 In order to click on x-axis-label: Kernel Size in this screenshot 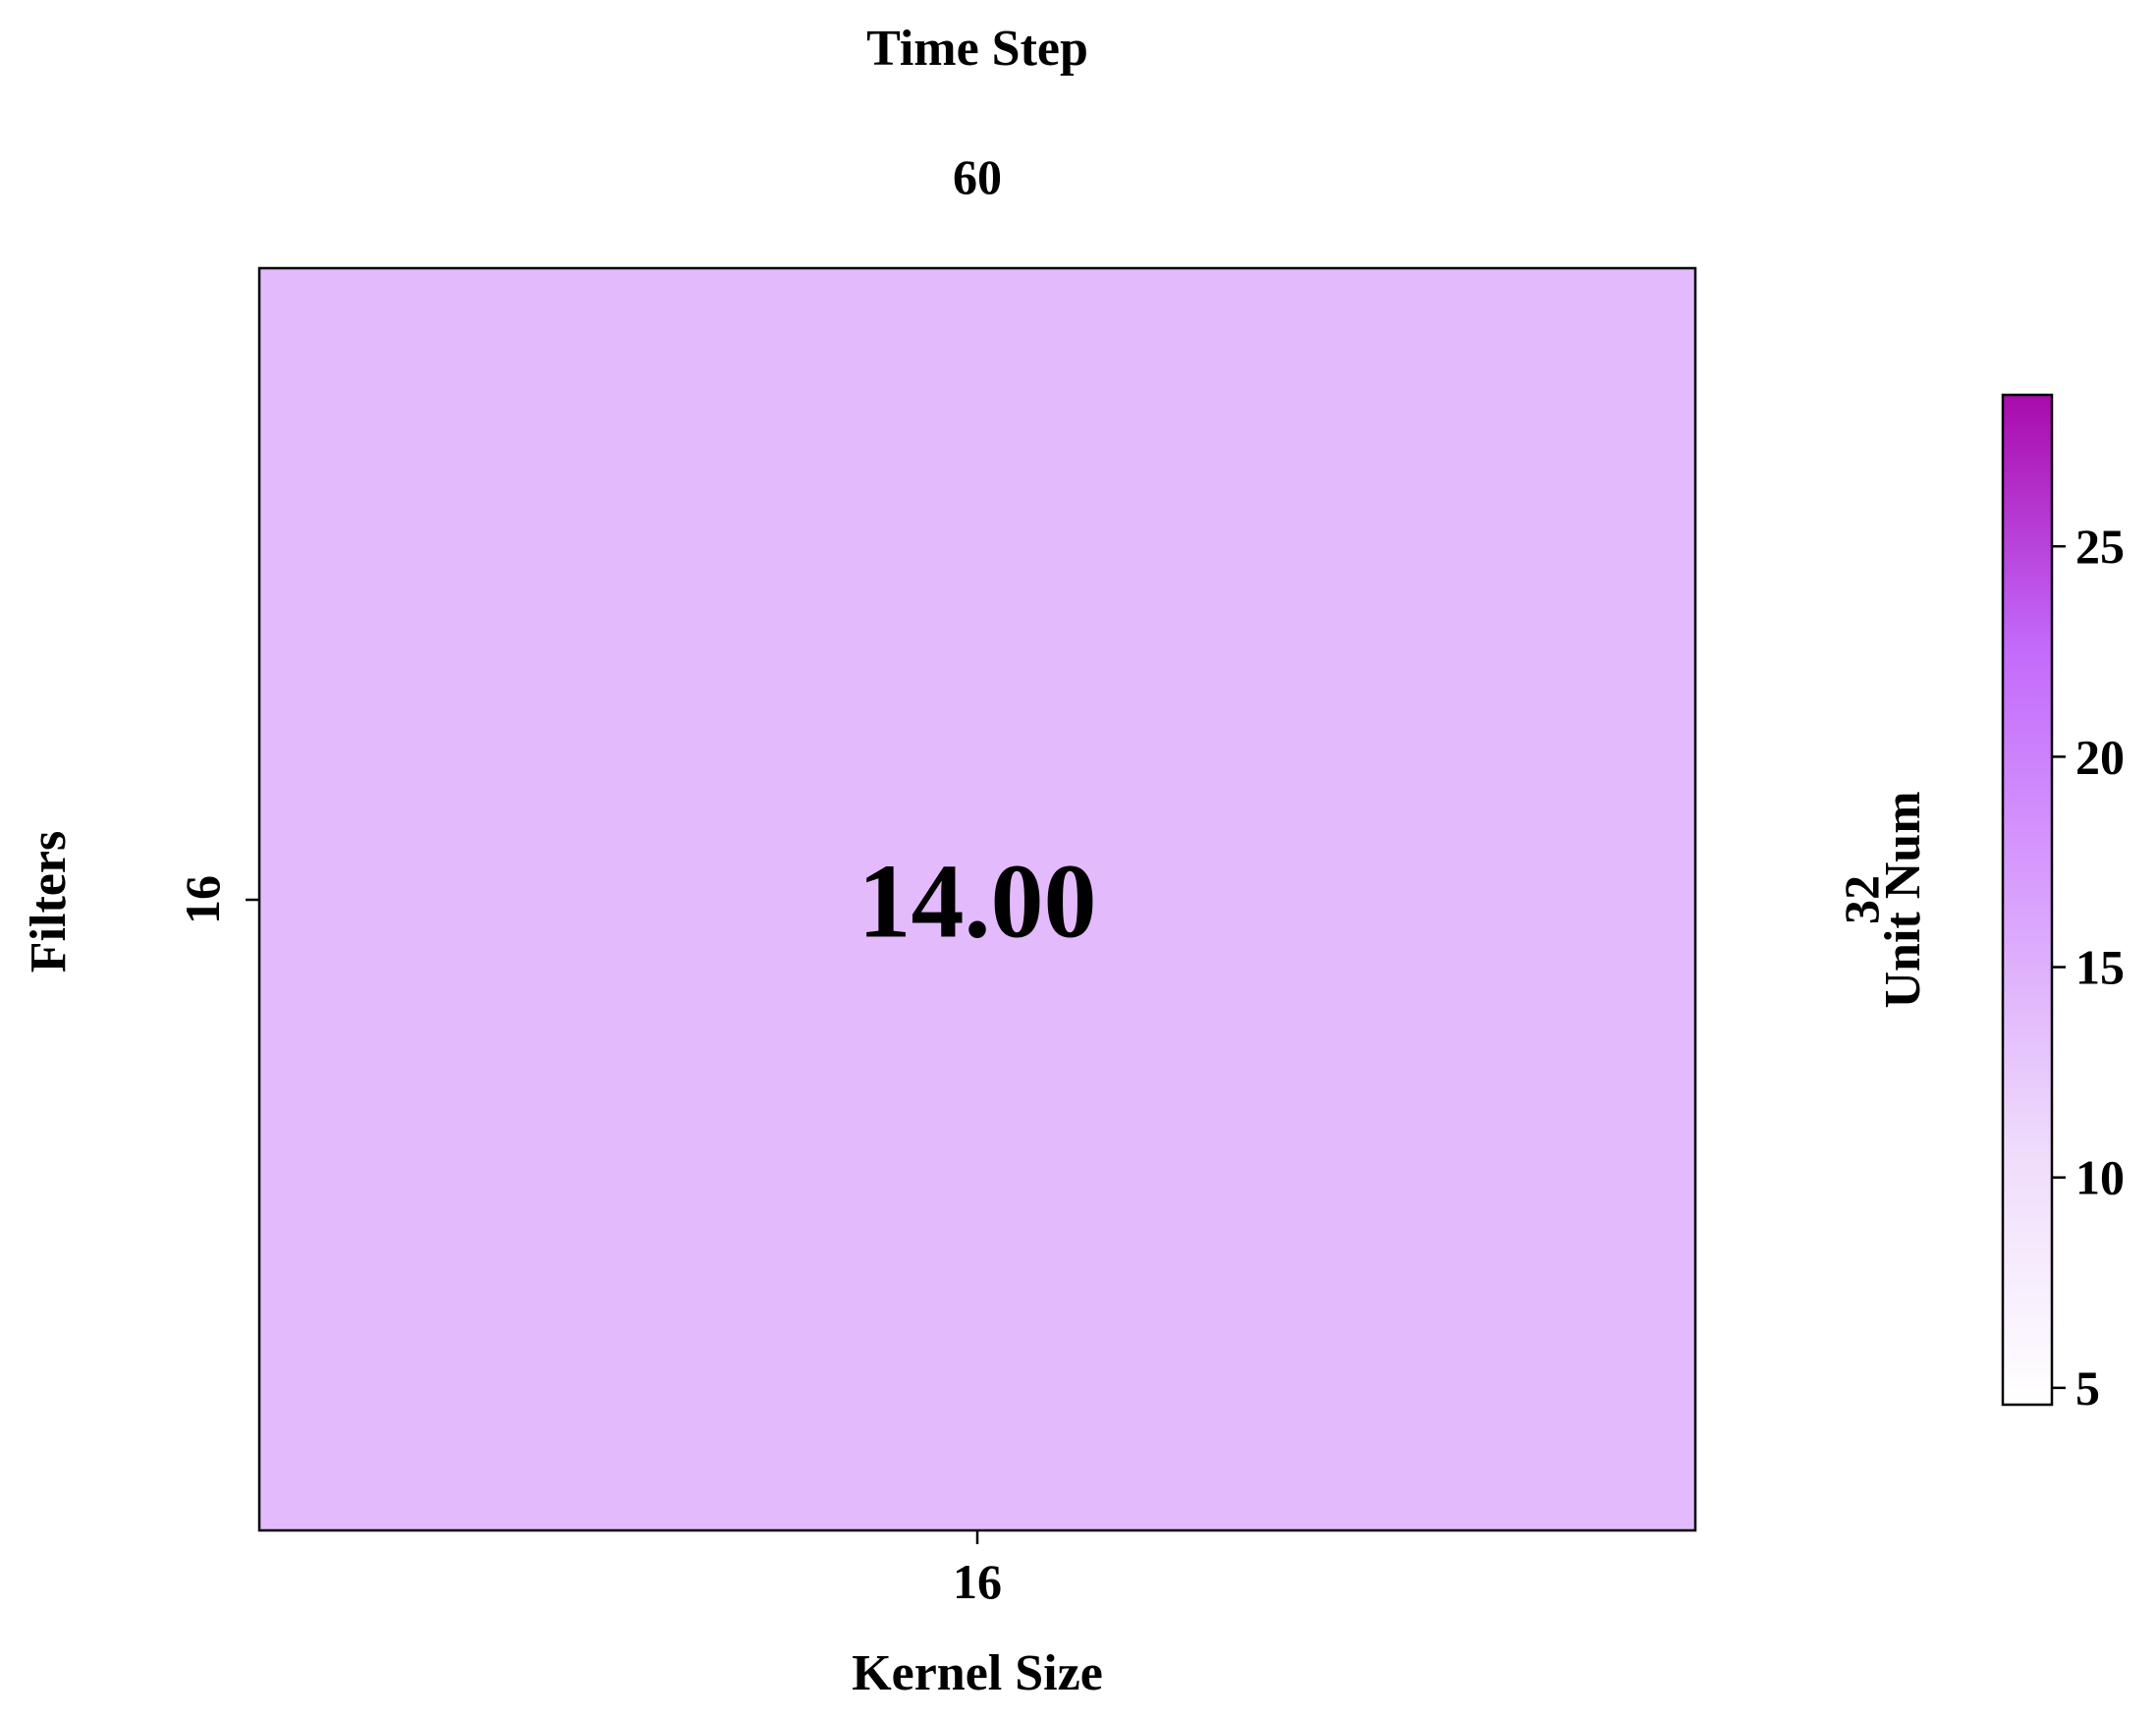, I will do `click(978, 1673)`.